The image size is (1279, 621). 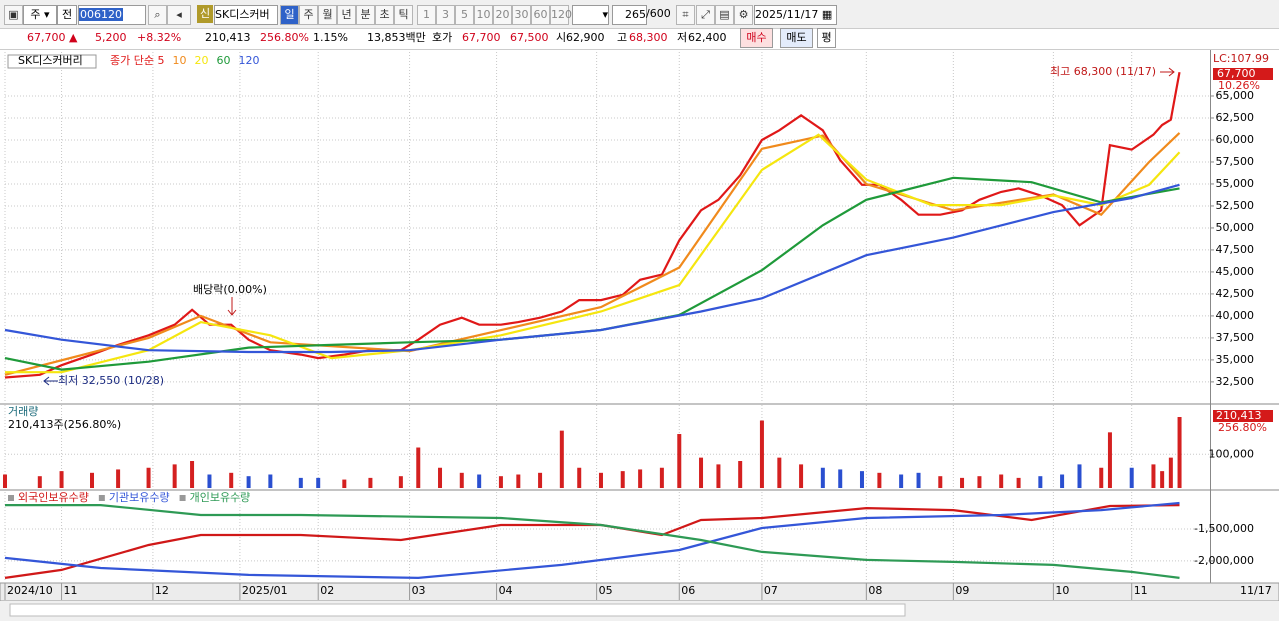 I want to click on interval-button: 5, so click(x=464, y=15).